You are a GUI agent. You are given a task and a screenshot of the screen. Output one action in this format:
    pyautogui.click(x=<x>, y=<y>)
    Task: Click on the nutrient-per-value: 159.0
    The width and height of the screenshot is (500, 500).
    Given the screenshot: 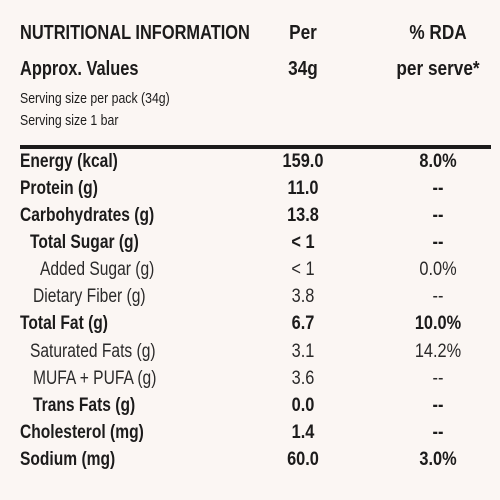 What is the action you would take?
    pyautogui.click(x=303, y=161)
    